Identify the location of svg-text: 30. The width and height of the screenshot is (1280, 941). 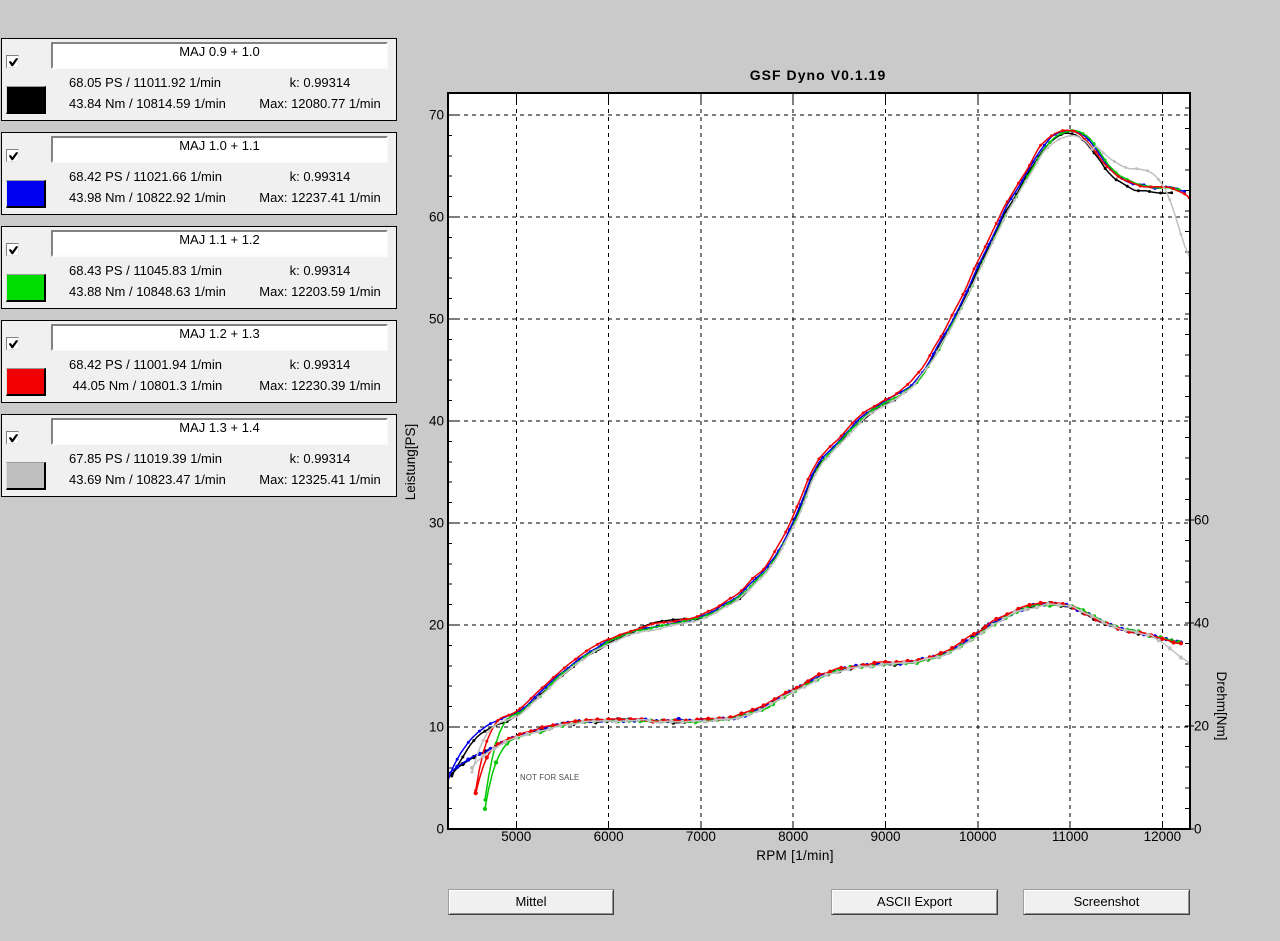
(436, 523).